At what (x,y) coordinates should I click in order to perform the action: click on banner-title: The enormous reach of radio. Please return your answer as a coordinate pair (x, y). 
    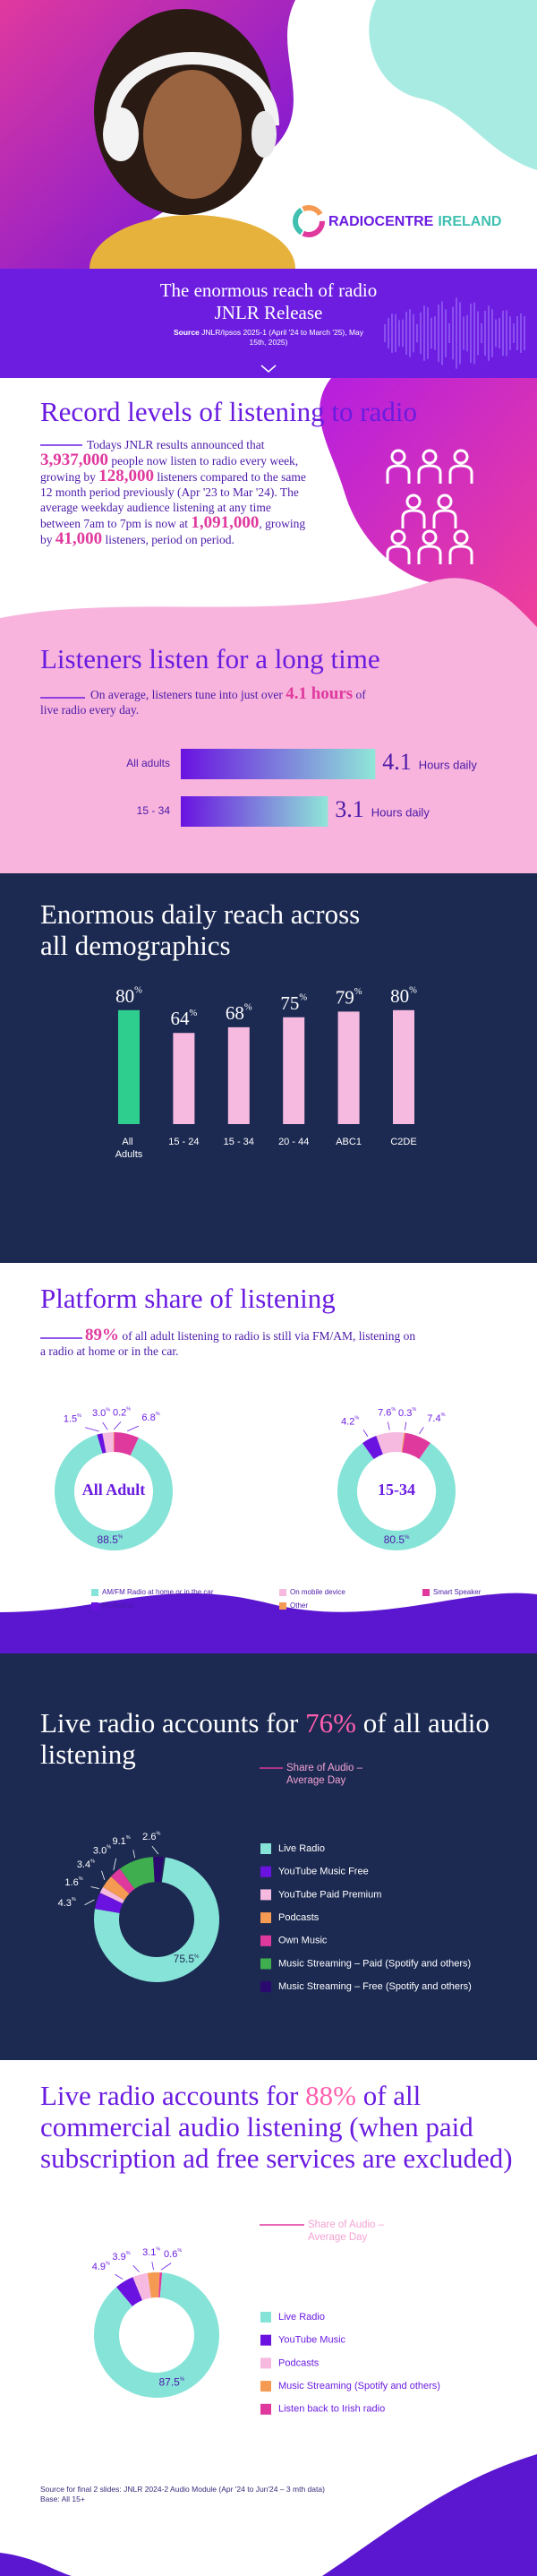
    Looking at the image, I should click on (268, 290).